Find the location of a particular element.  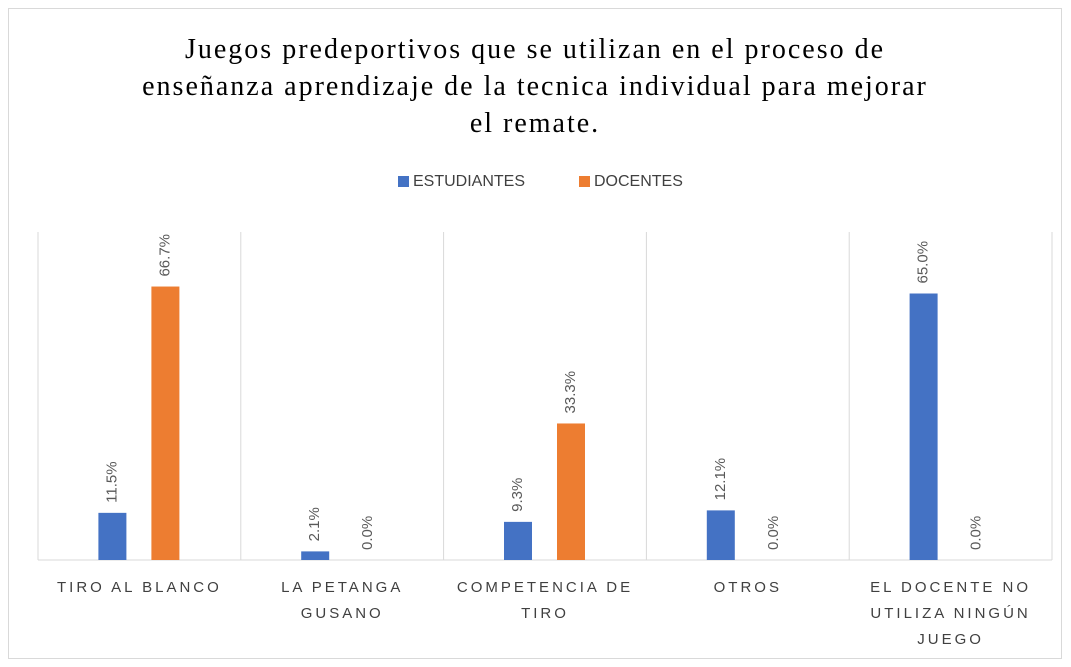

data-label: 33.3% is located at coordinates (570, 392).